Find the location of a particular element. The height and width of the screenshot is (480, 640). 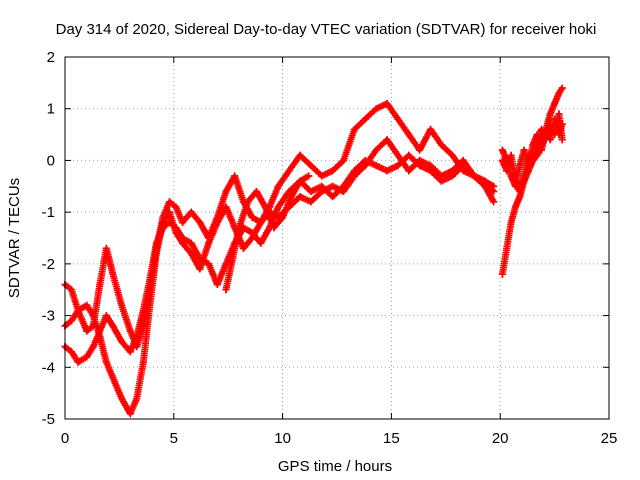

y-tick-label: -2 is located at coordinates (48, 264).